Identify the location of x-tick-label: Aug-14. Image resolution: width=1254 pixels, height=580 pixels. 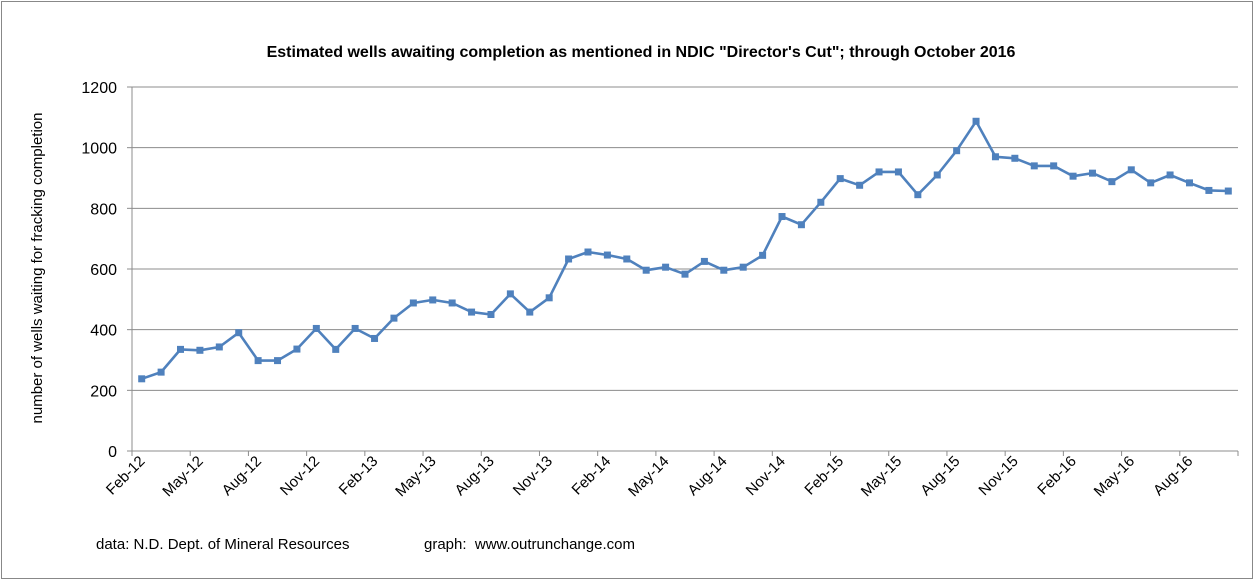
(707, 476).